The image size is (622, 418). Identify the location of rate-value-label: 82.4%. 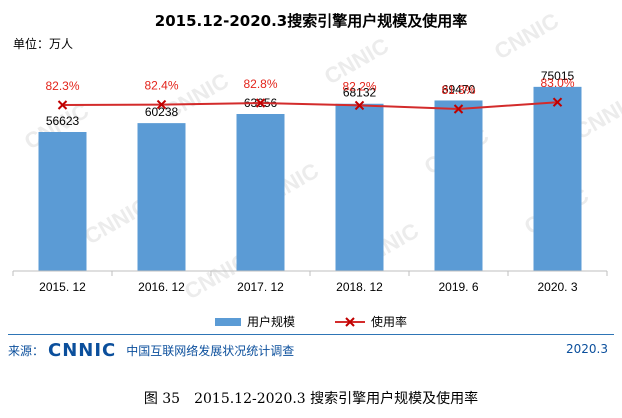
(161, 86).